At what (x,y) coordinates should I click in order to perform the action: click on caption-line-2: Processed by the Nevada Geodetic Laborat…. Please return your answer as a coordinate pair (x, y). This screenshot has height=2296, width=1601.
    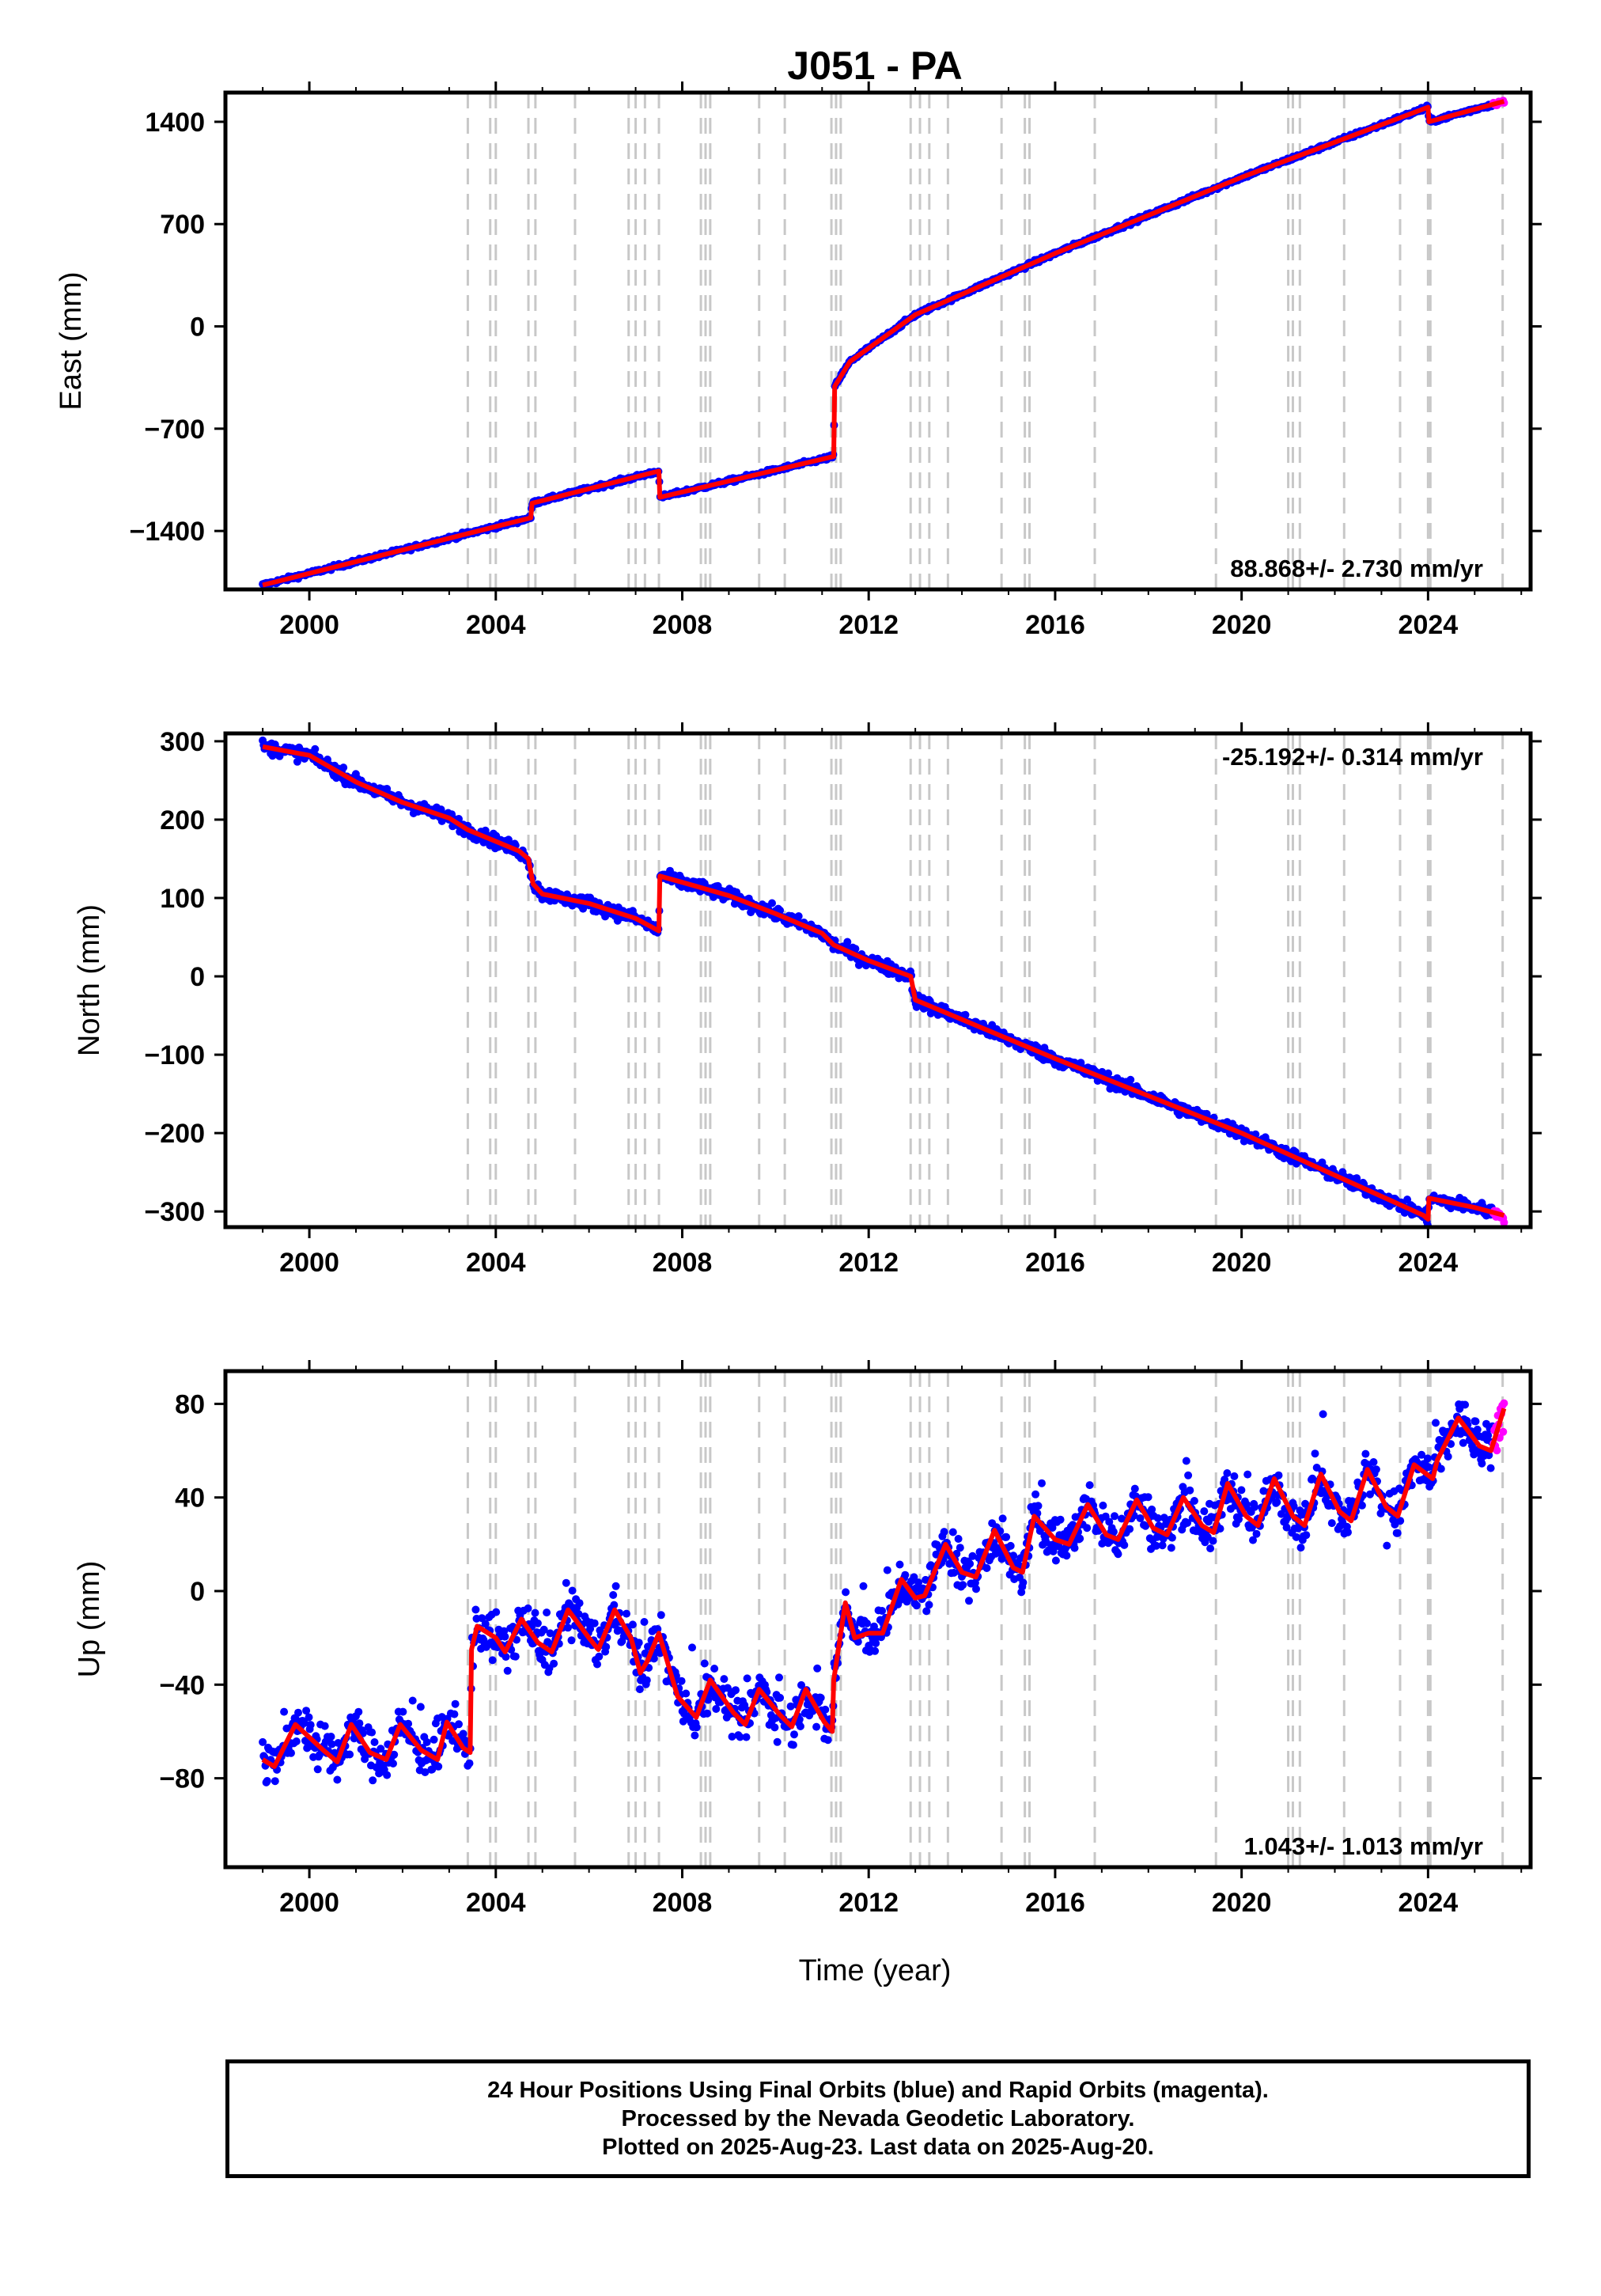
    Looking at the image, I should click on (878, 2118).